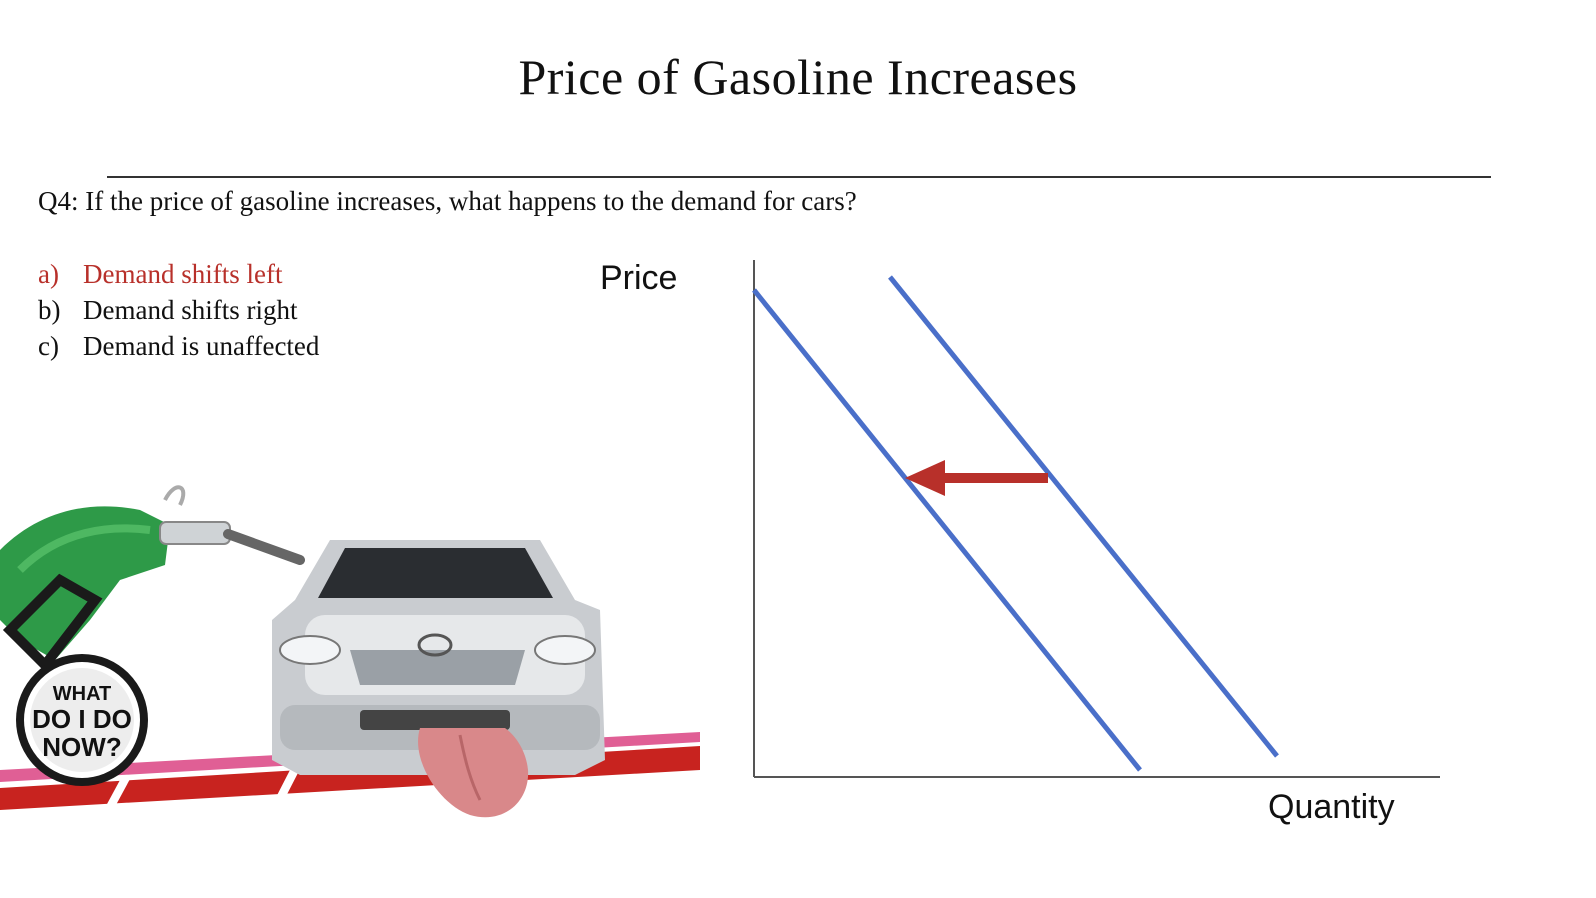  What do you see at coordinates (1331, 807) in the screenshot?
I see `x-axis-label: Quantity` at bounding box center [1331, 807].